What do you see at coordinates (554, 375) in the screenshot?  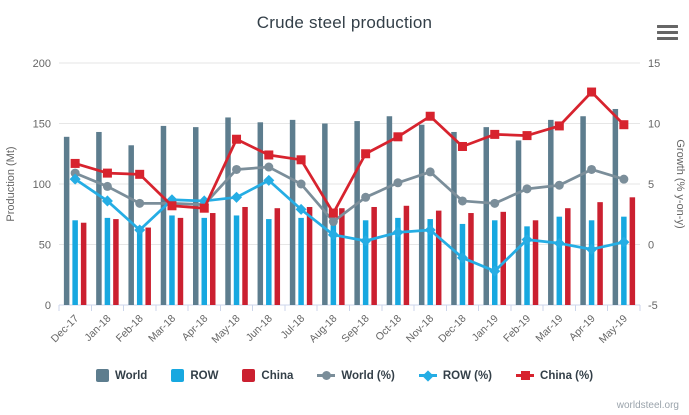 I see `legend-item-china-pct: China (%)` at bounding box center [554, 375].